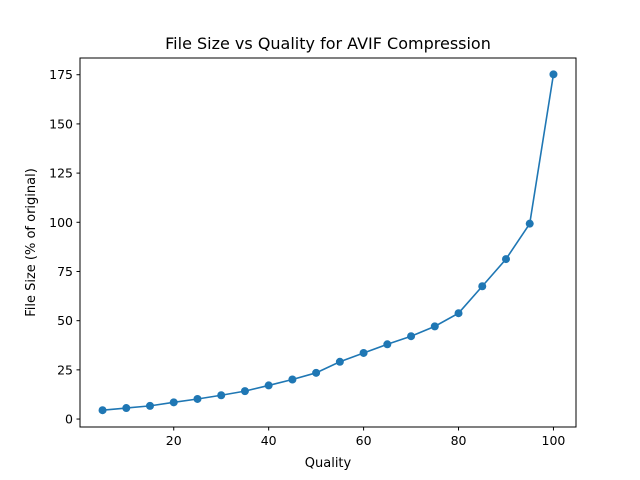 This screenshot has width=640, height=480. Describe the element at coordinates (61, 123) in the screenshot. I see `y-tick-label: 150` at that location.